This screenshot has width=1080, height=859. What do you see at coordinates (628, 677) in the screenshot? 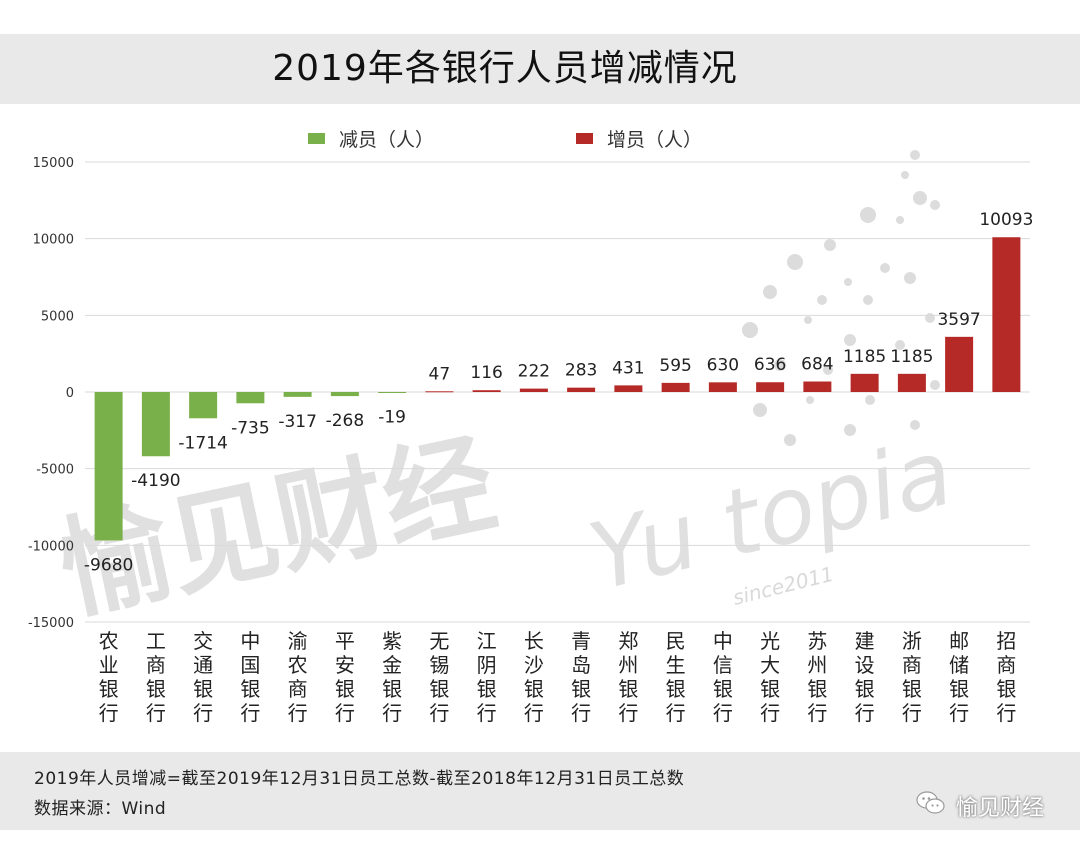
I see `x-tick-label: 郑州银行` at bounding box center [628, 677].